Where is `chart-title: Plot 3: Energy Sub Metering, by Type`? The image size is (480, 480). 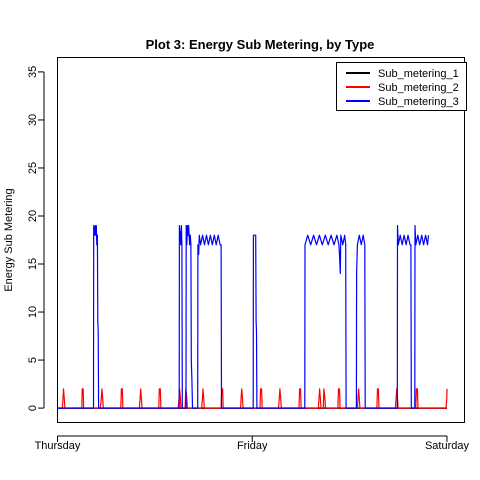 chart-title: Plot 3: Energy Sub Metering, by Type is located at coordinates (260, 44).